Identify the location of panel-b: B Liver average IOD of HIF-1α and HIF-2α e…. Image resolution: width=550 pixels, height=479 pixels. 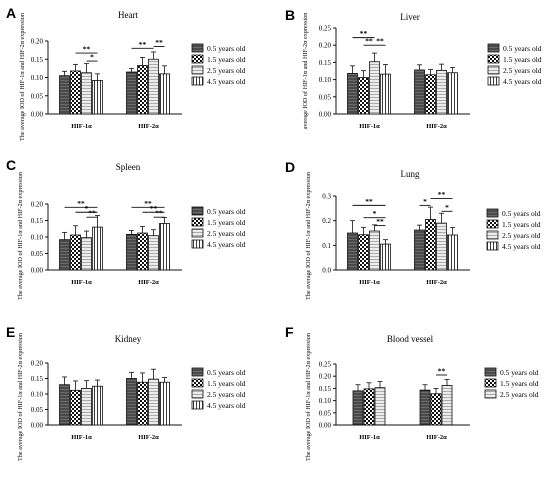
(413, 68).